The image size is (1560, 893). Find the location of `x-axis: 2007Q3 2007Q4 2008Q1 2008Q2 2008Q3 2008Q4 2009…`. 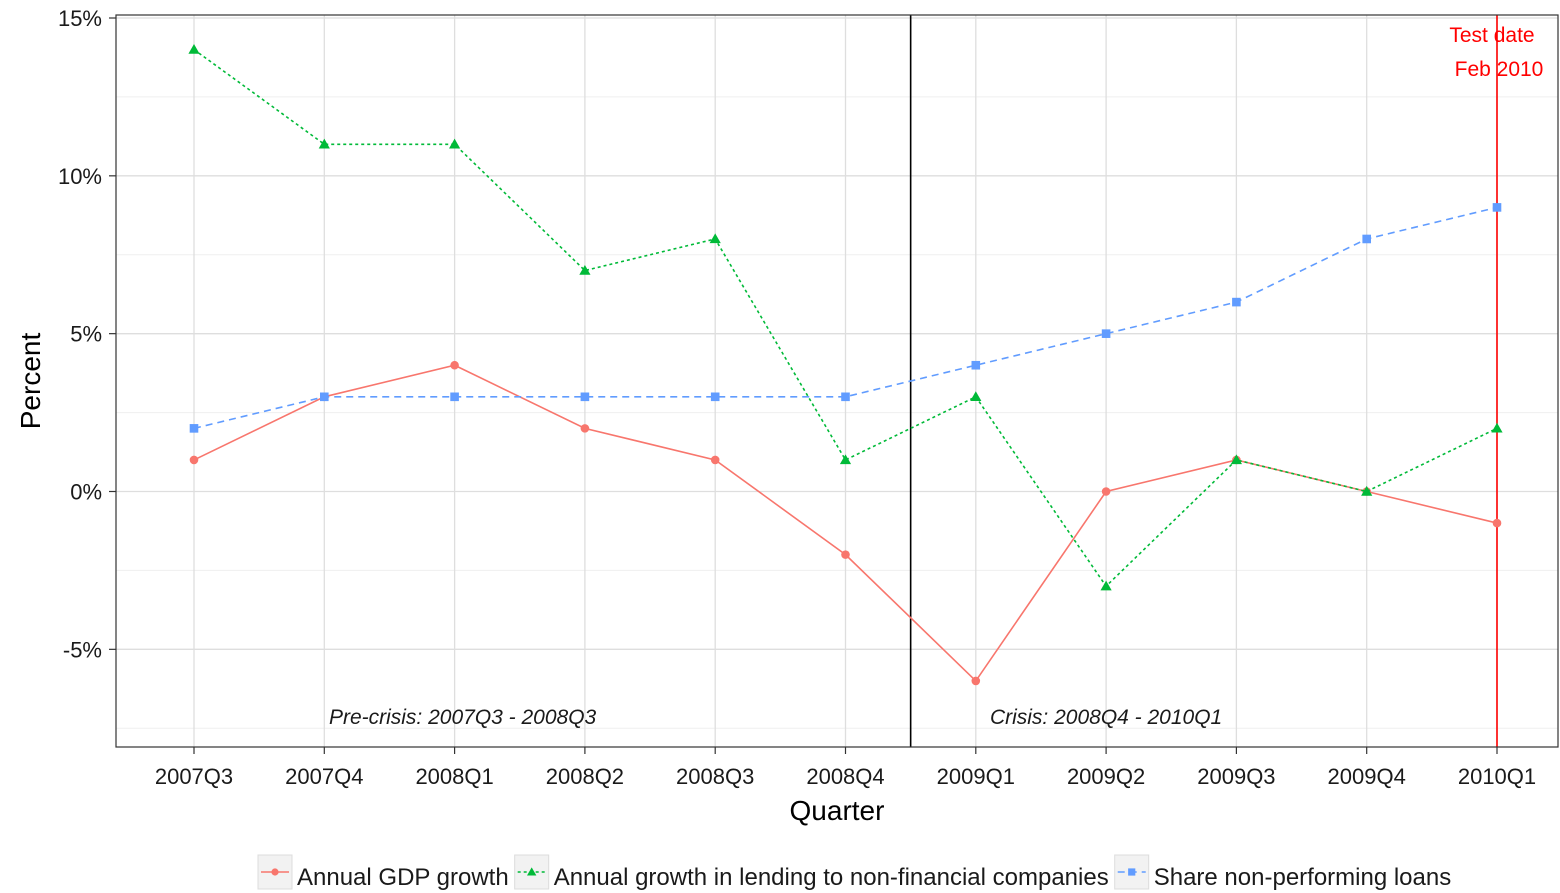

x-axis: 2007Q3 2007Q4 2008Q1 2008Q2 2008Q3 2008Q4 2009… is located at coordinates (845, 768).